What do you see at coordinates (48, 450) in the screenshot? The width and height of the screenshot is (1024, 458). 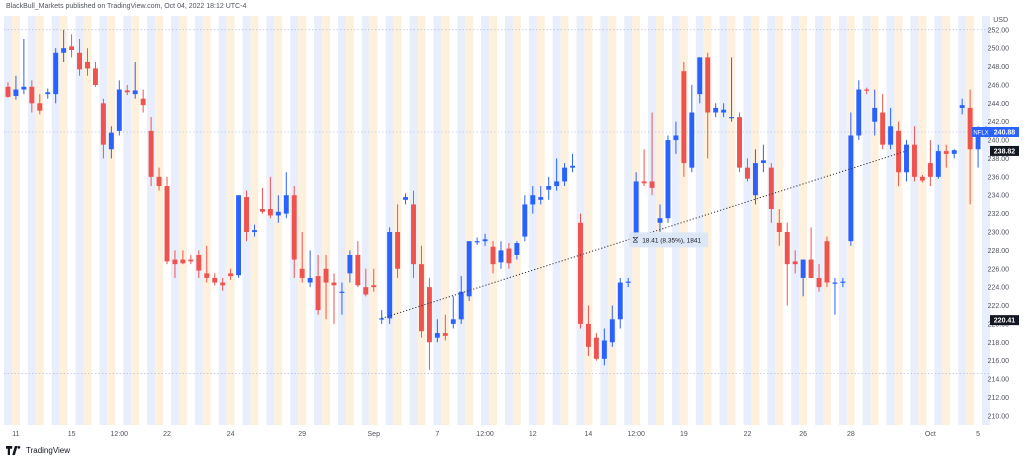 I see `brand-name: TradingView` at bounding box center [48, 450].